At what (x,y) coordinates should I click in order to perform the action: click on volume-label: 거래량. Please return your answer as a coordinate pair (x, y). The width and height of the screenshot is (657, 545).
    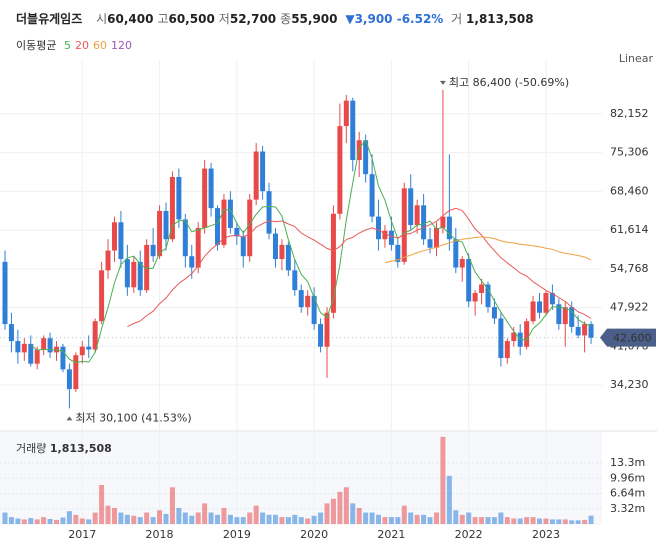
    Looking at the image, I should click on (31, 448).